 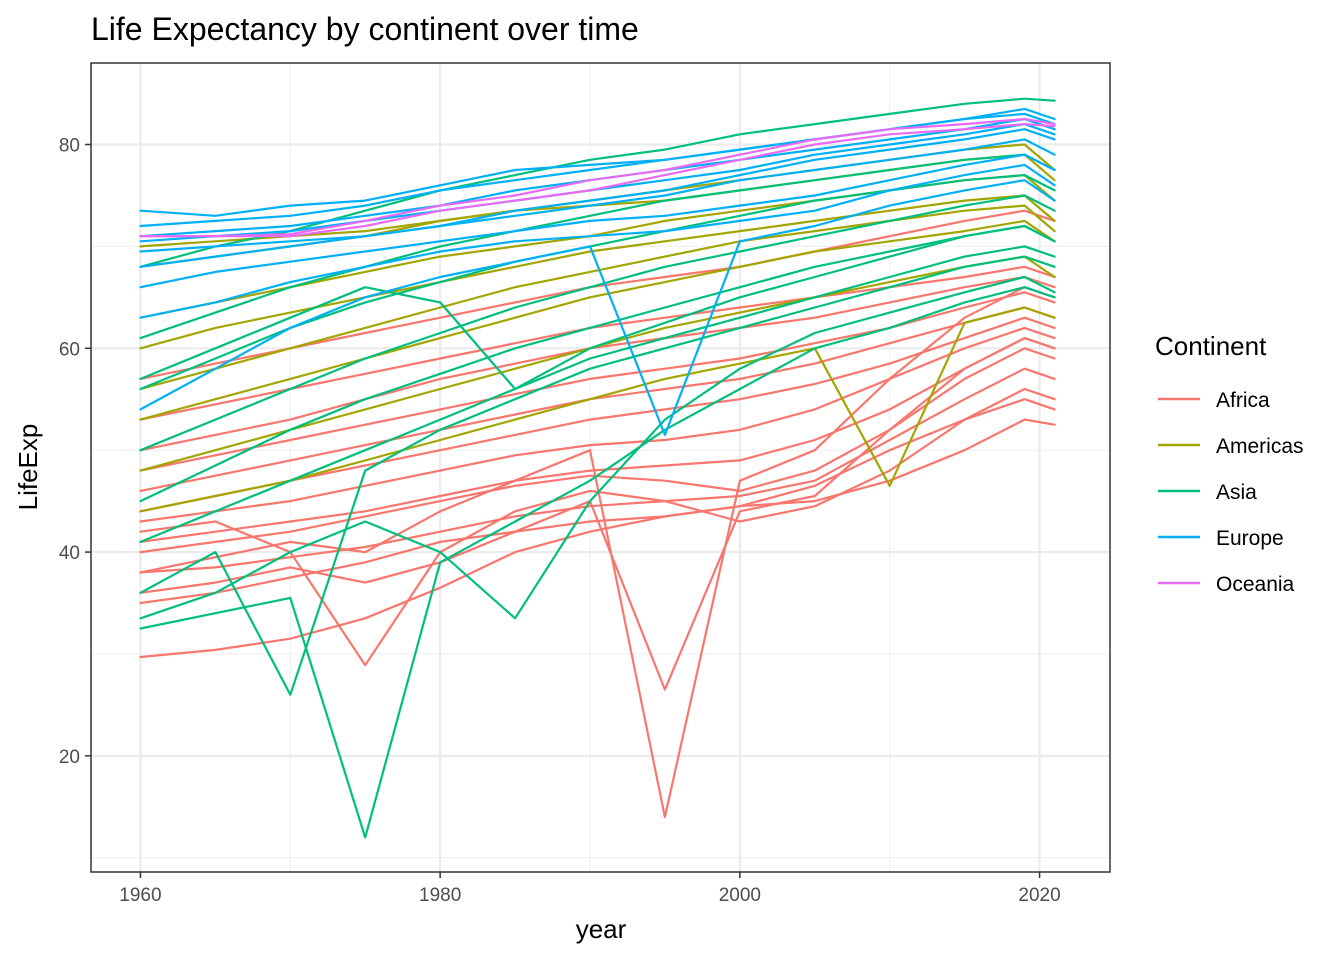 What do you see at coordinates (1039, 895) in the screenshot?
I see `x-tick-label: 2020` at bounding box center [1039, 895].